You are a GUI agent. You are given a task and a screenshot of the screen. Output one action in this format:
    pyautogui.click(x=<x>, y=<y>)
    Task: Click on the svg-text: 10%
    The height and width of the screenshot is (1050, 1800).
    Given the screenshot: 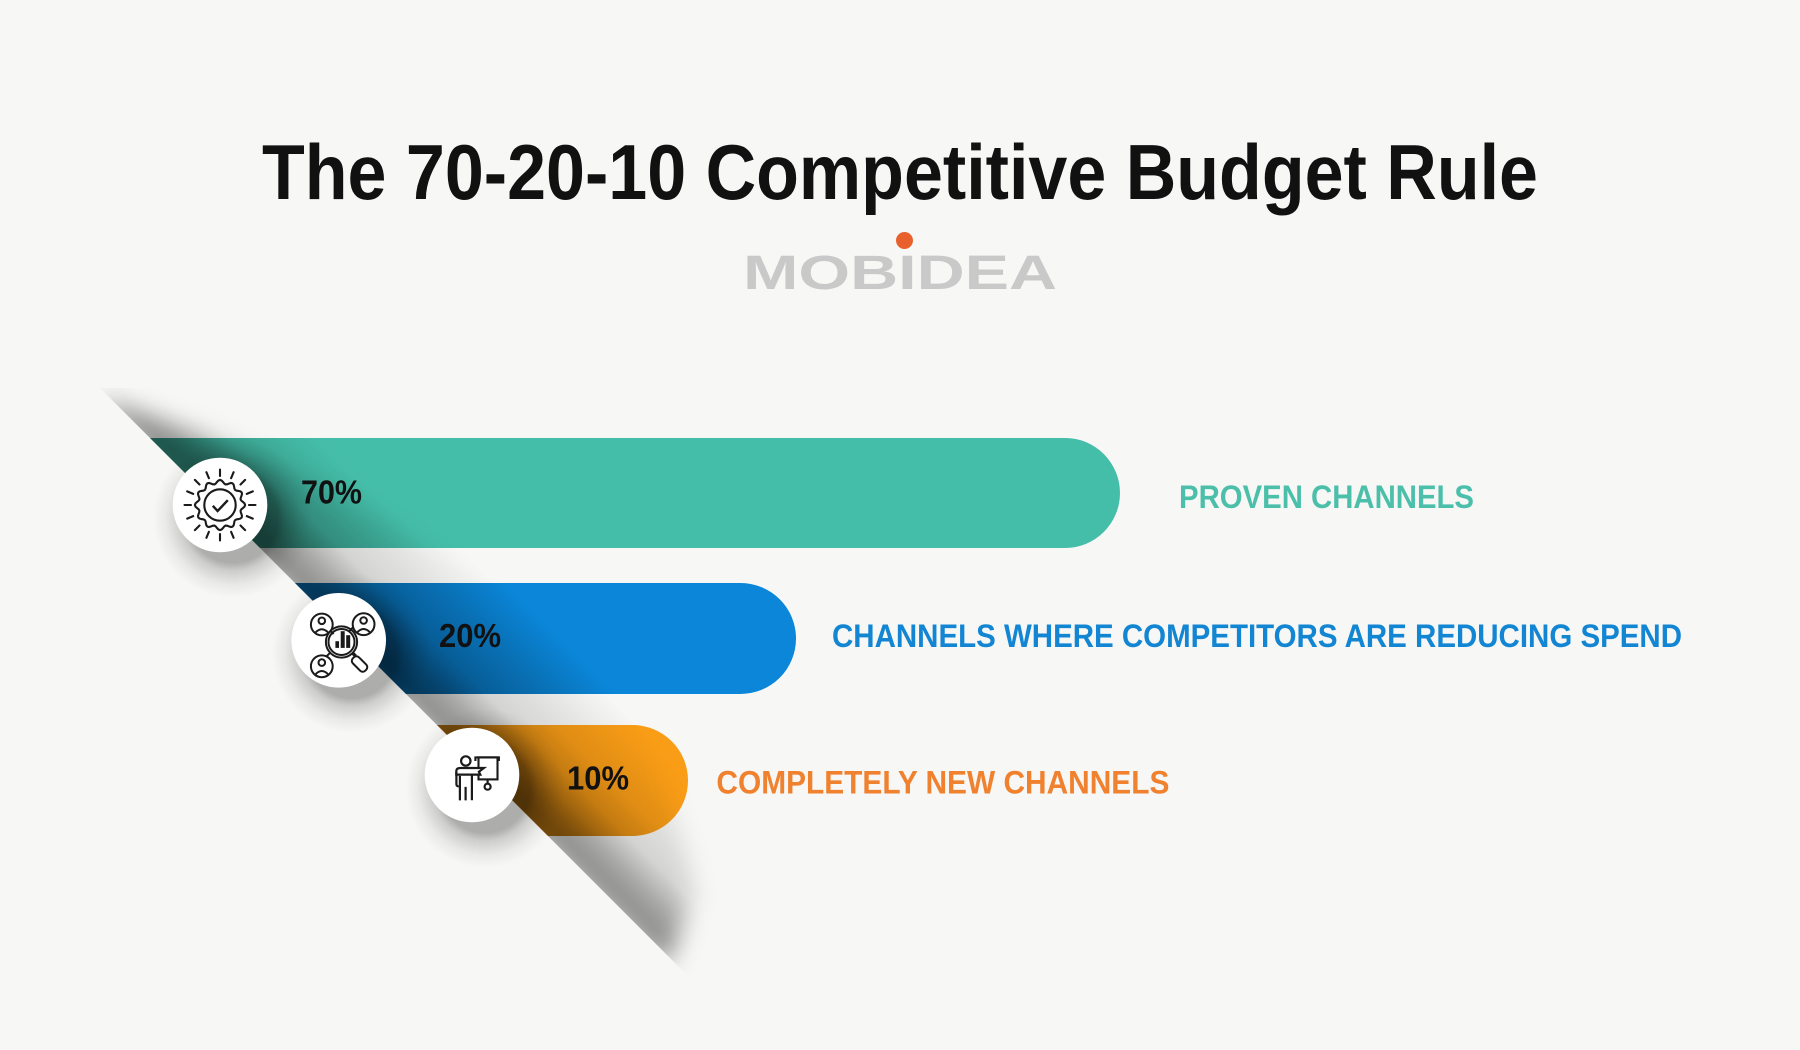 What is the action you would take?
    pyautogui.click(x=598, y=778)
    